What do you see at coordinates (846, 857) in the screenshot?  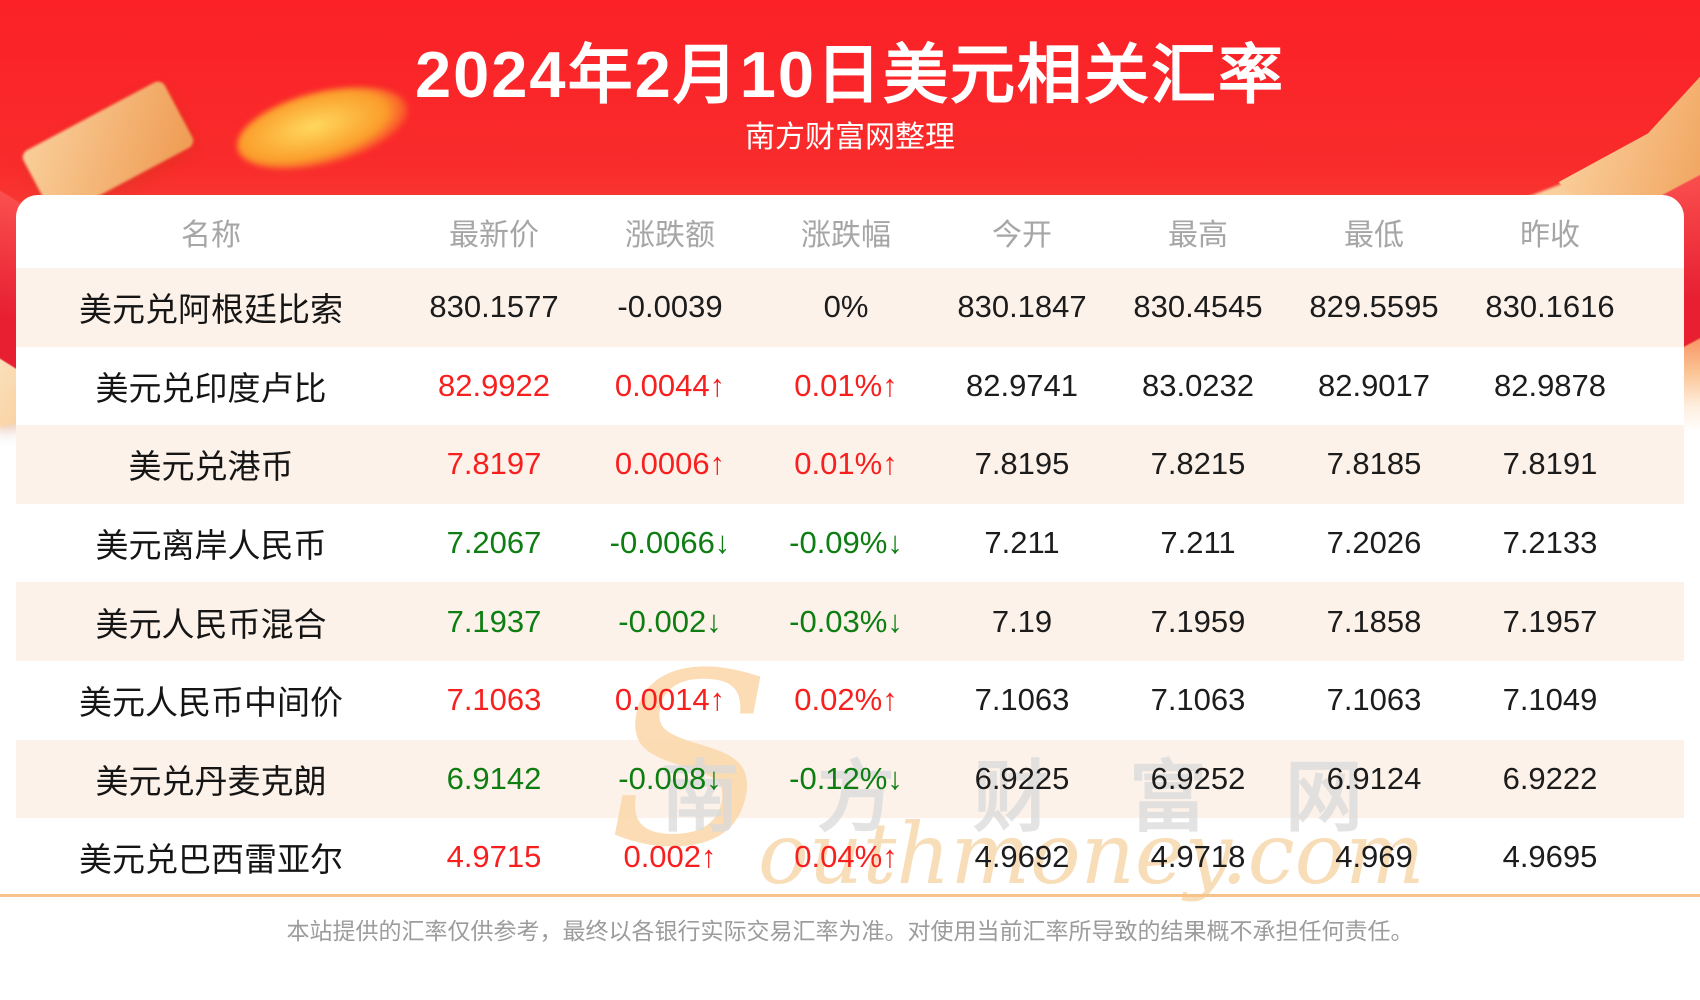 I see `change-percent: 0.04%↑` at bounding box center [846, 857].